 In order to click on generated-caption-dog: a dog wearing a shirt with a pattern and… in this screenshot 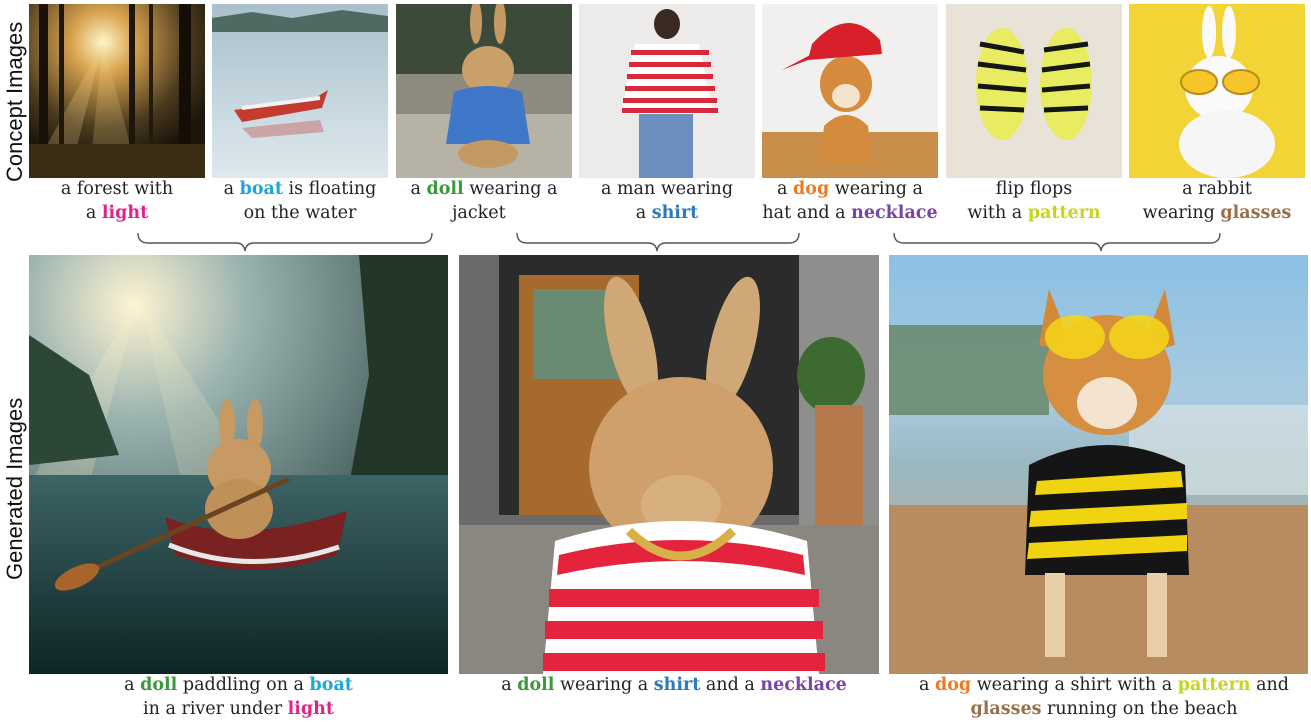, I will do `click(1104, 697)`.